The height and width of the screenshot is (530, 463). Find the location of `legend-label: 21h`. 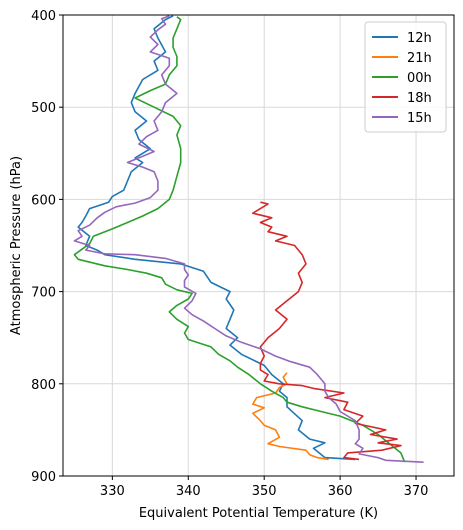

legend-label: 21h is located at coordinates (419, 58).